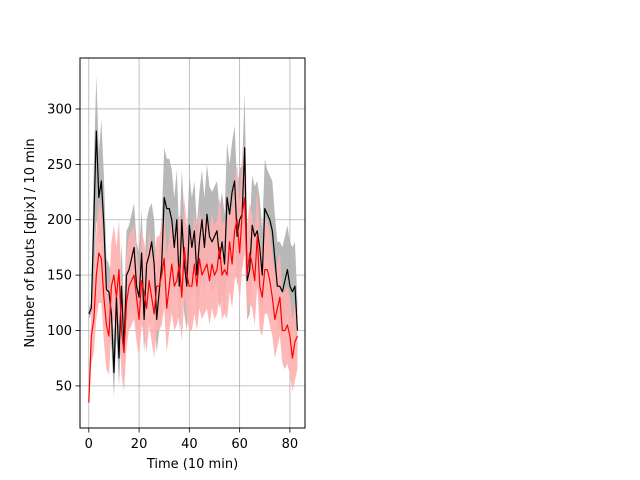  What do you see at coordinates (189, 444) in the screenshot?
I see `x-tick-label: 40` at bounding box center [189, 444].